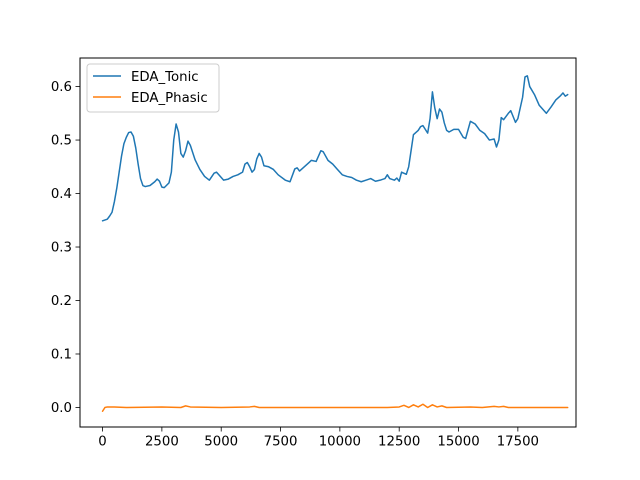  I want to click on x-tick-label: 5000, so click(221, 442).